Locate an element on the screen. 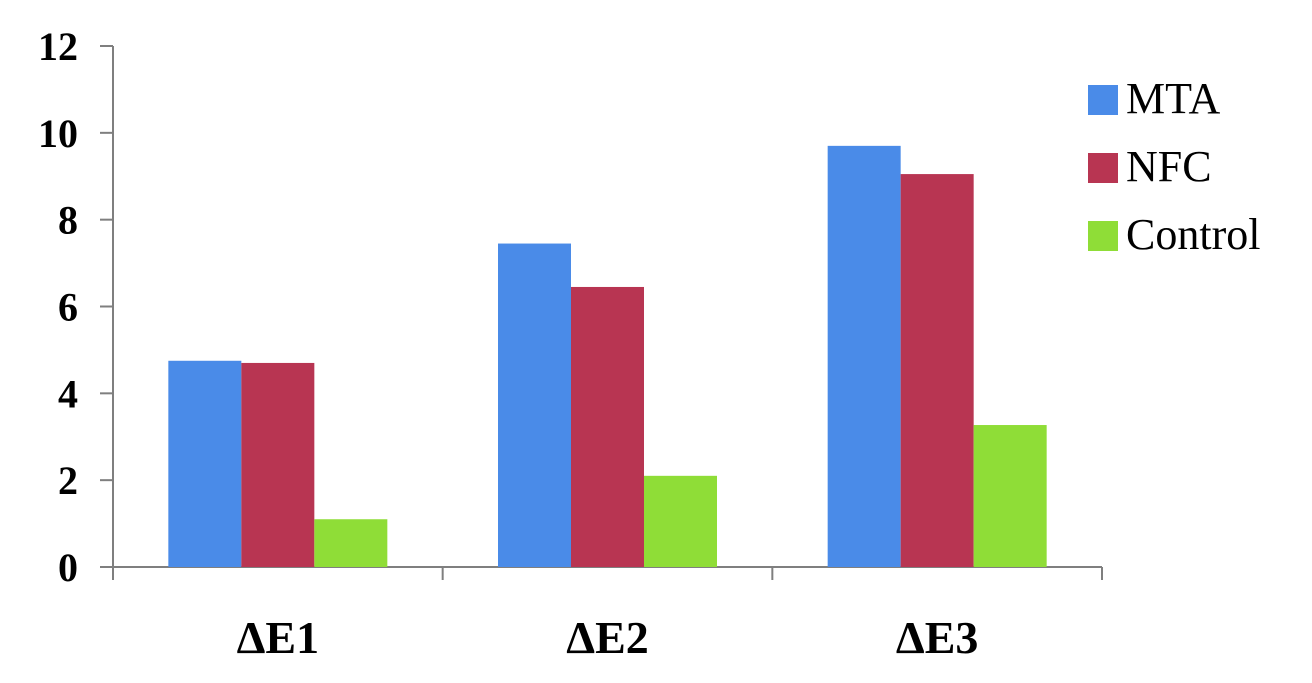  x-category-label: ΔE2 is located at coordinates (607, 637).